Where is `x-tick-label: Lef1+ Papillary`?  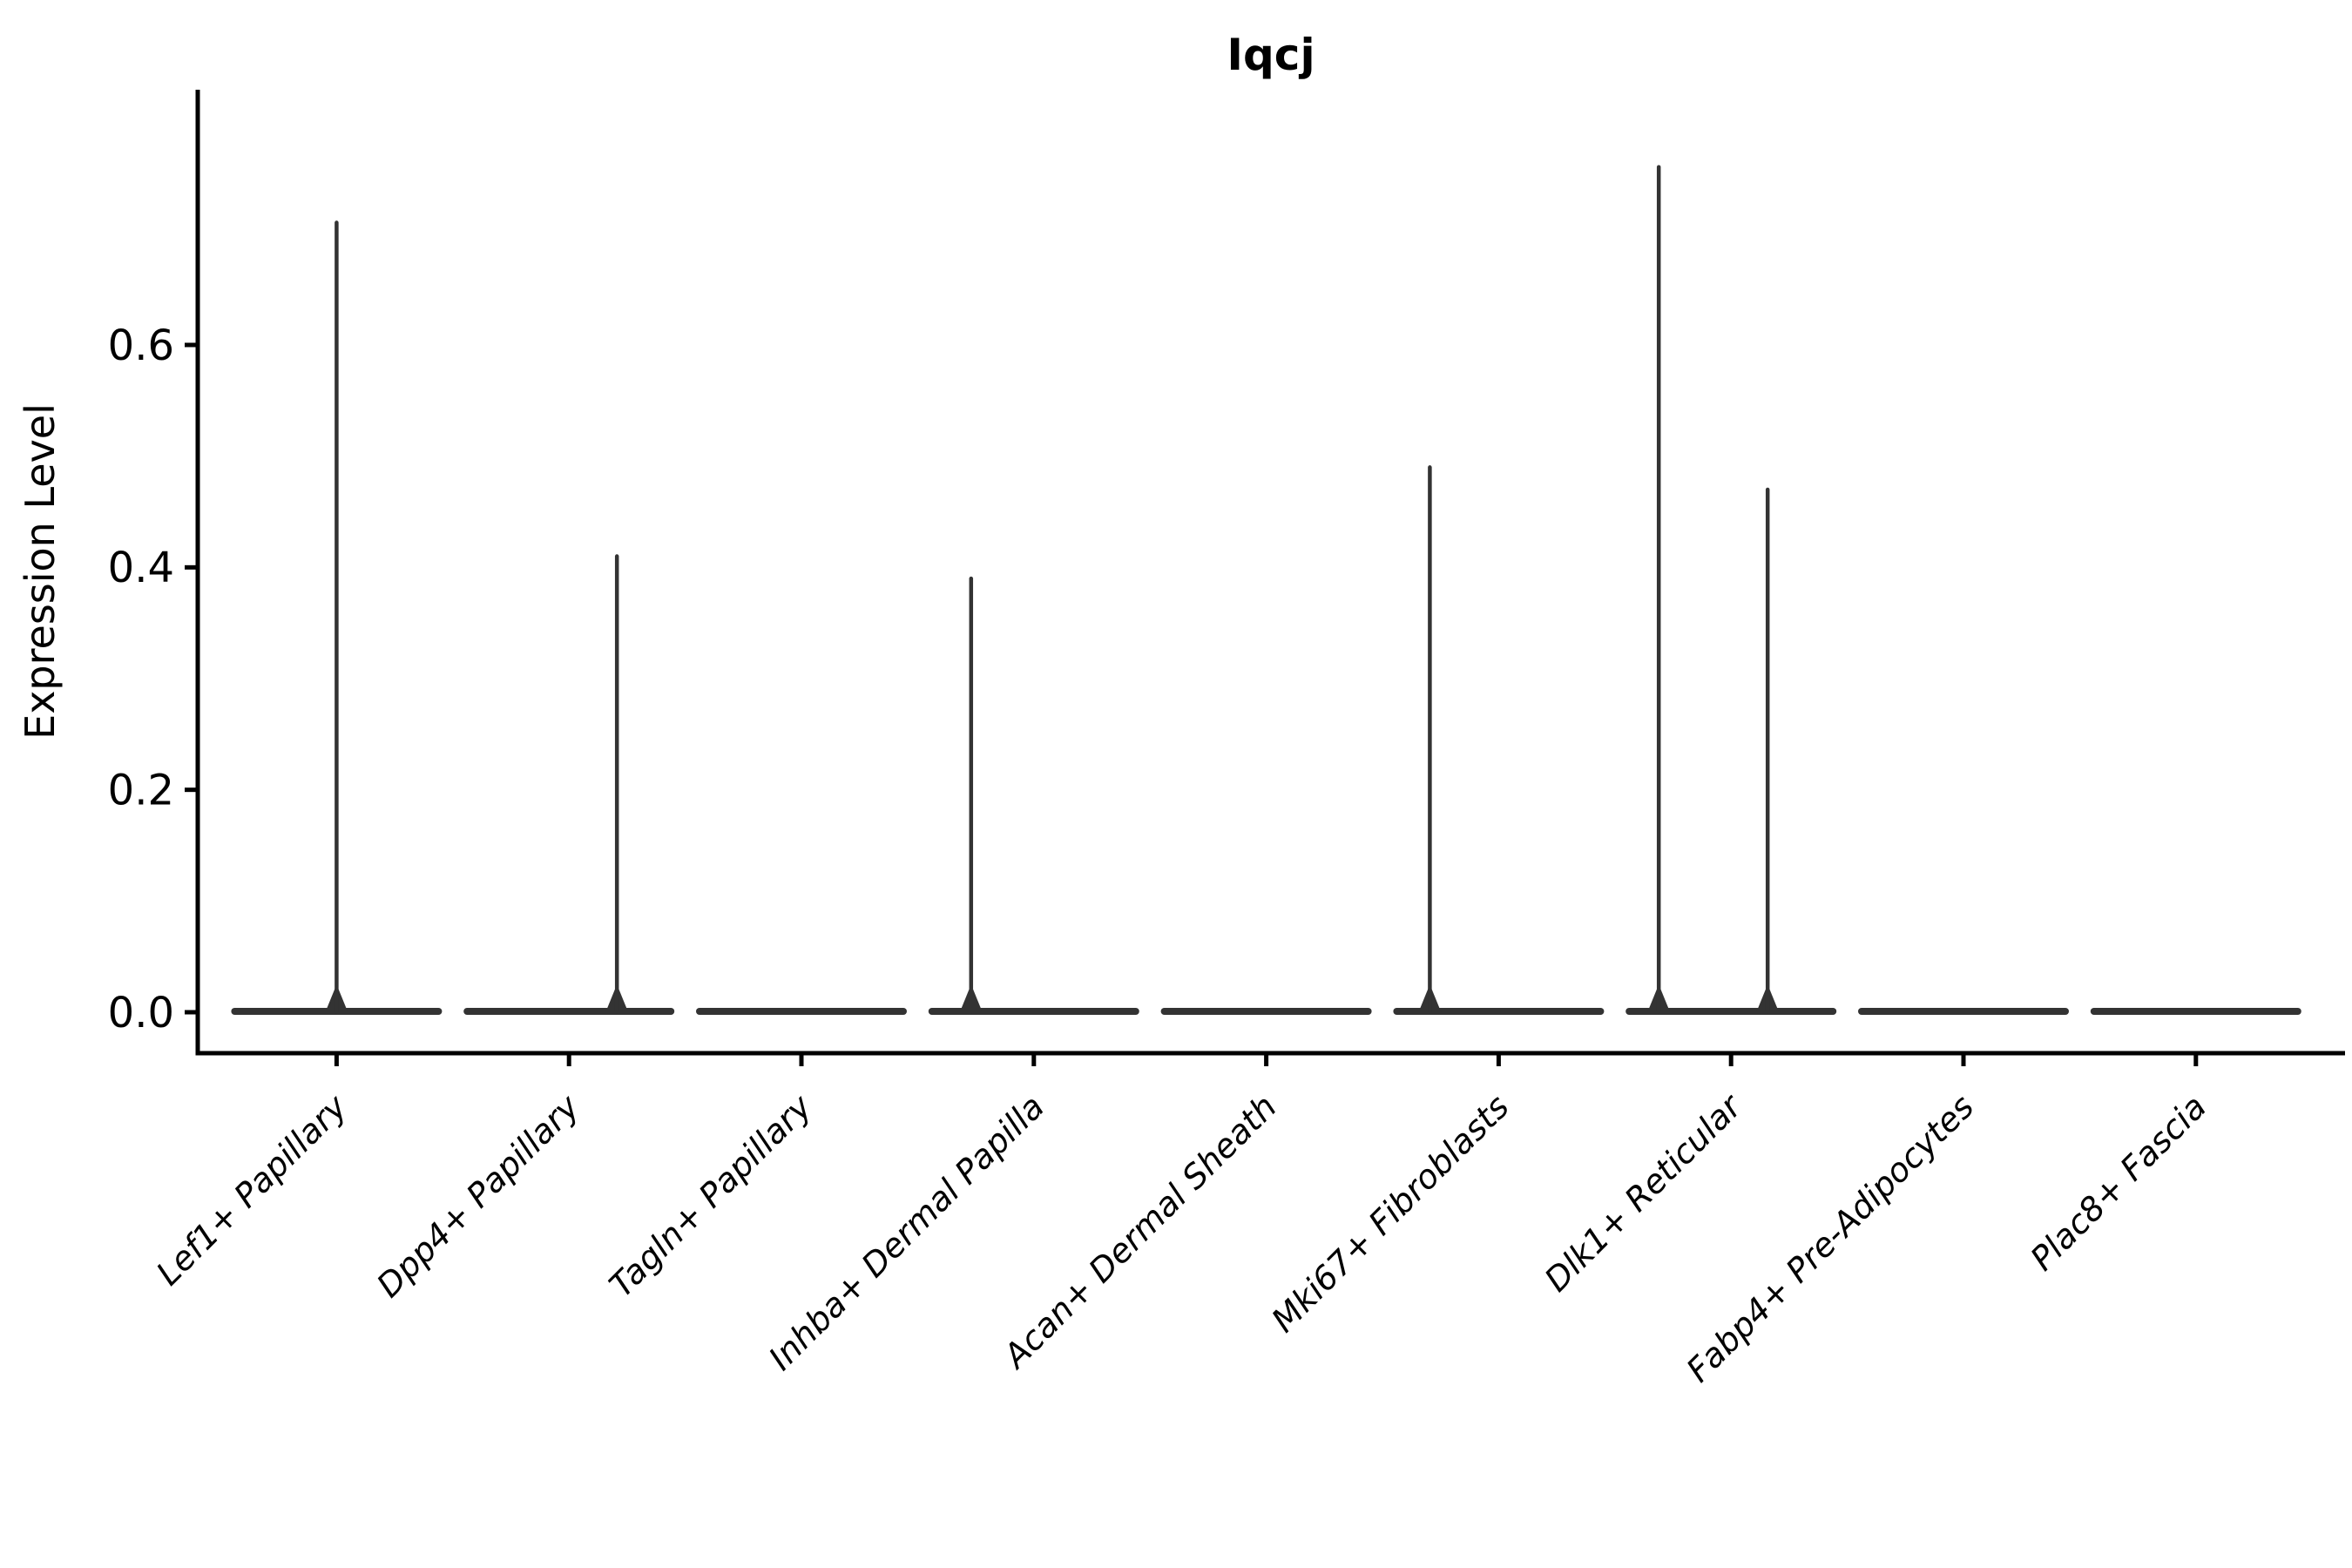 x-tick-label: Lef1+ Papillary is located at coordinates (252, 1190).